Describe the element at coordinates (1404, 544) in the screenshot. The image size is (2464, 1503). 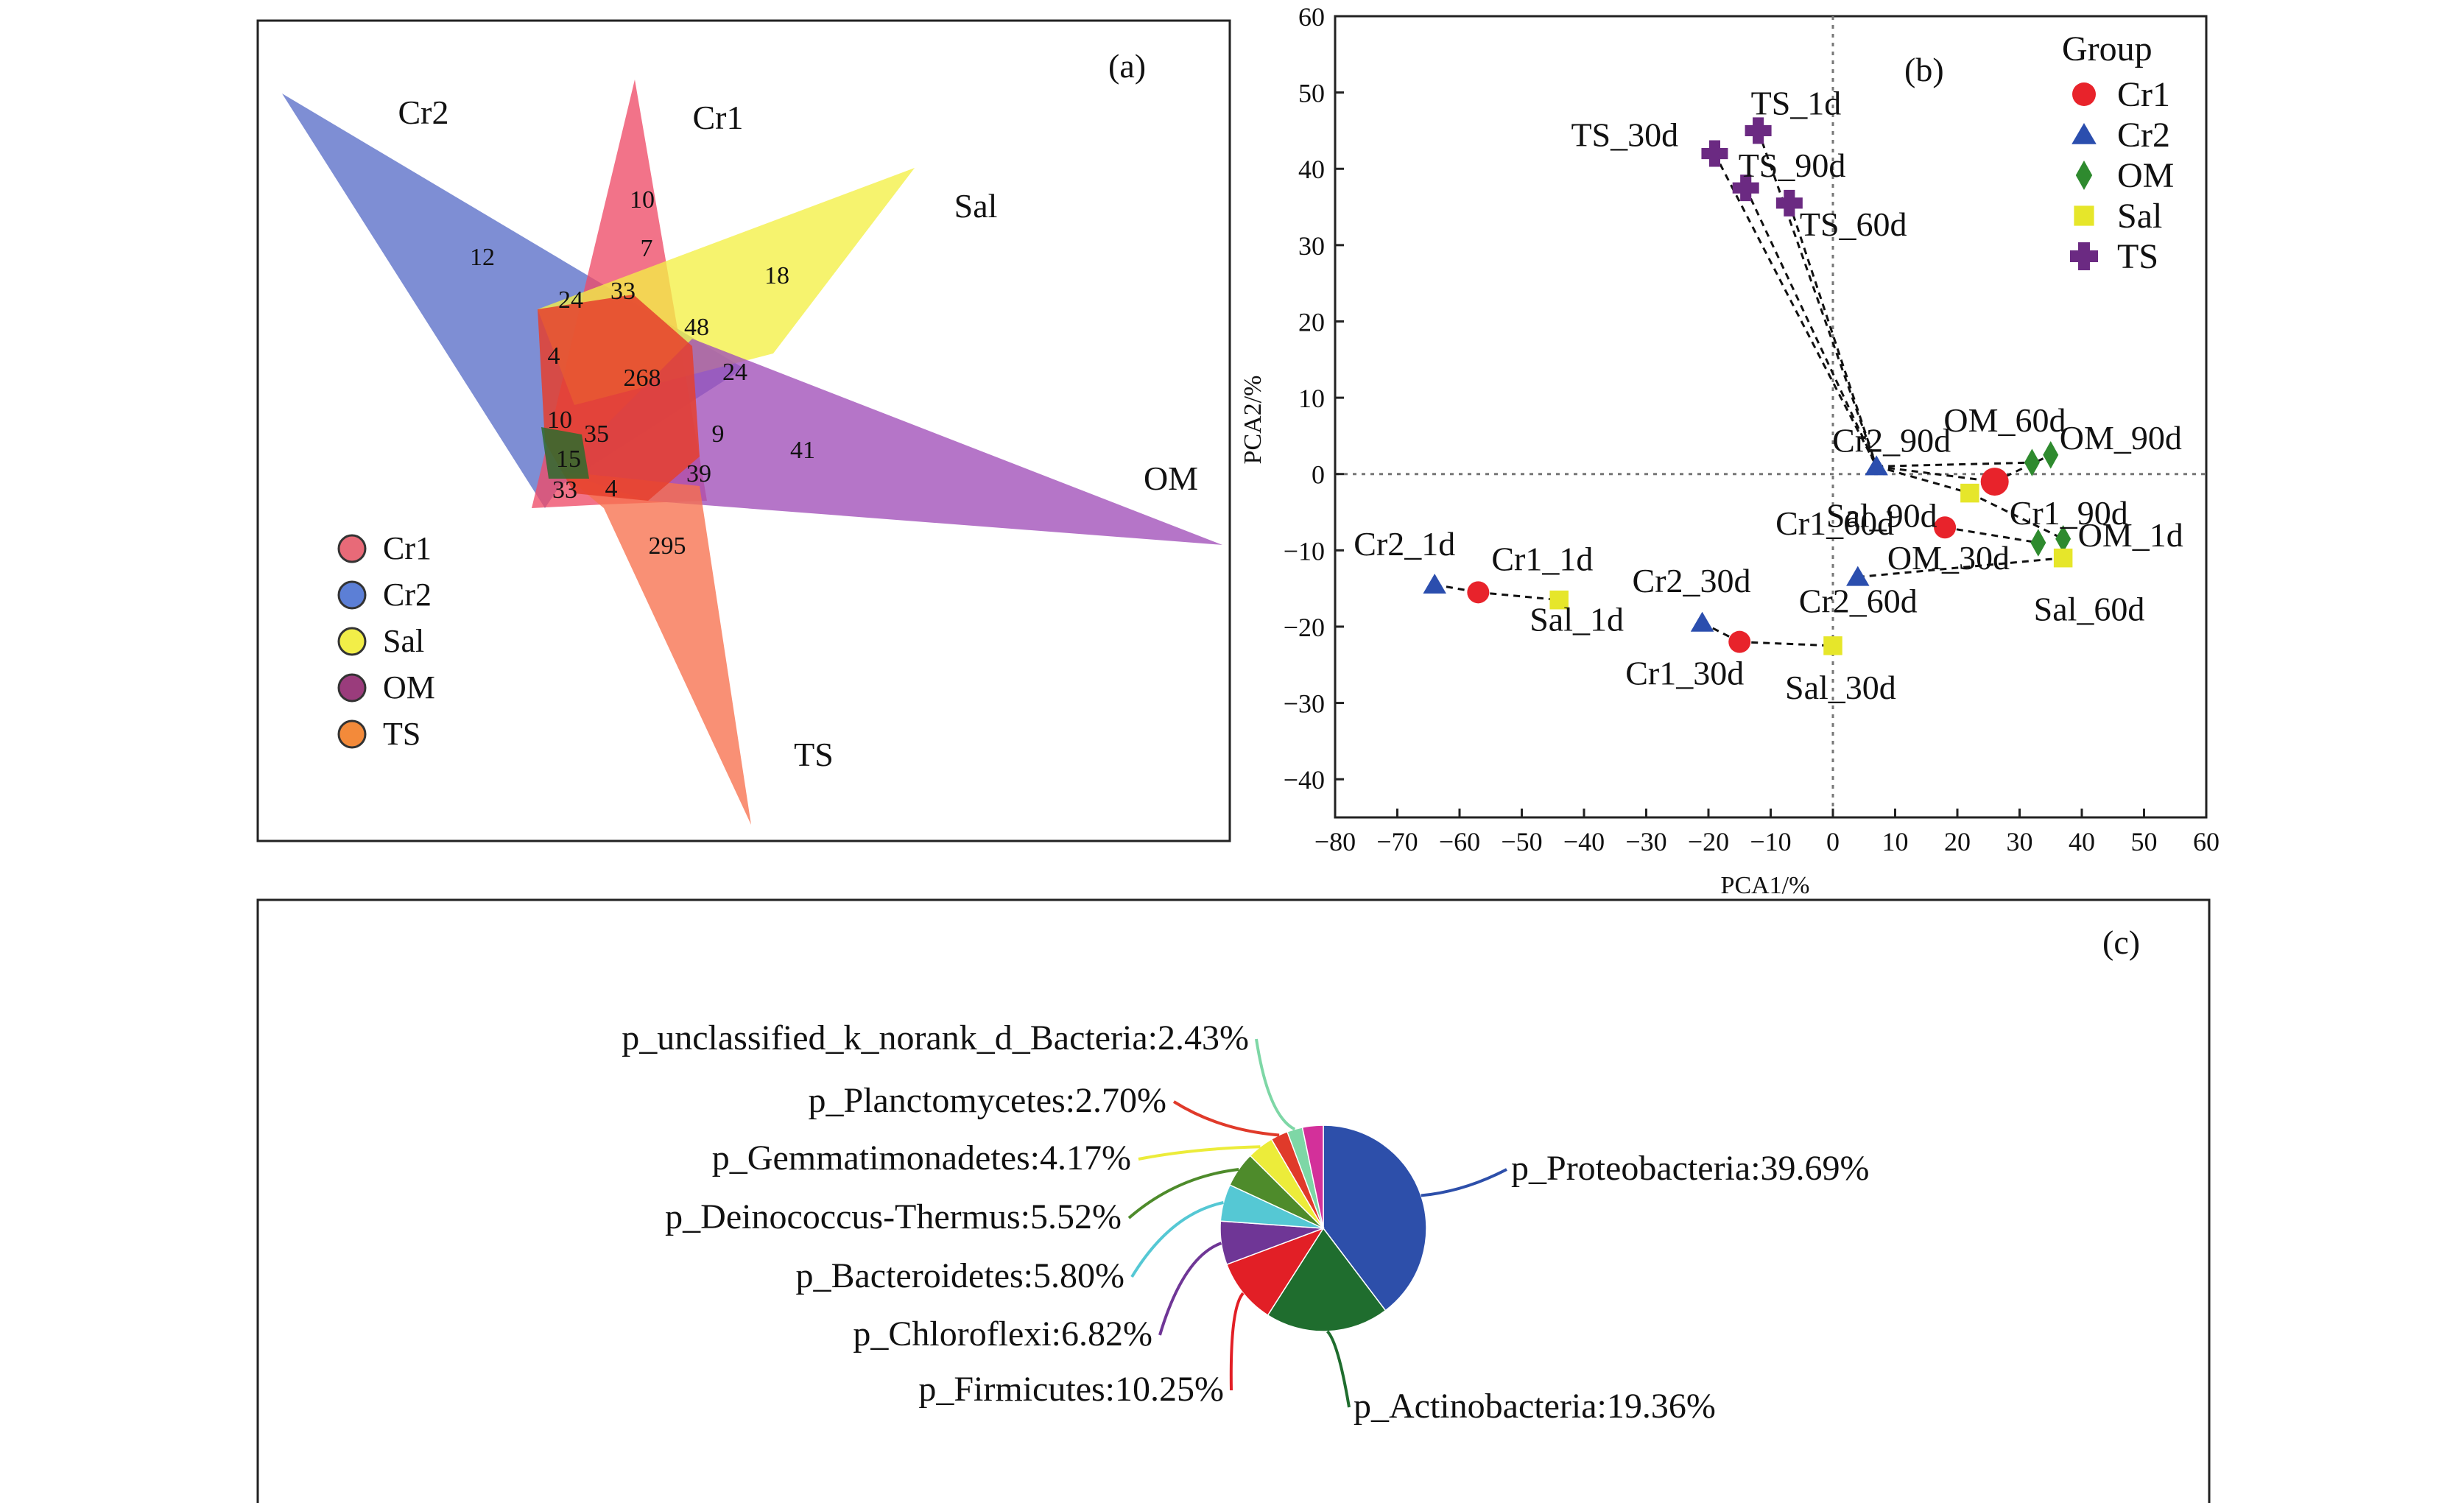
I see `pca-point-label: Cr2_1d` at that location.